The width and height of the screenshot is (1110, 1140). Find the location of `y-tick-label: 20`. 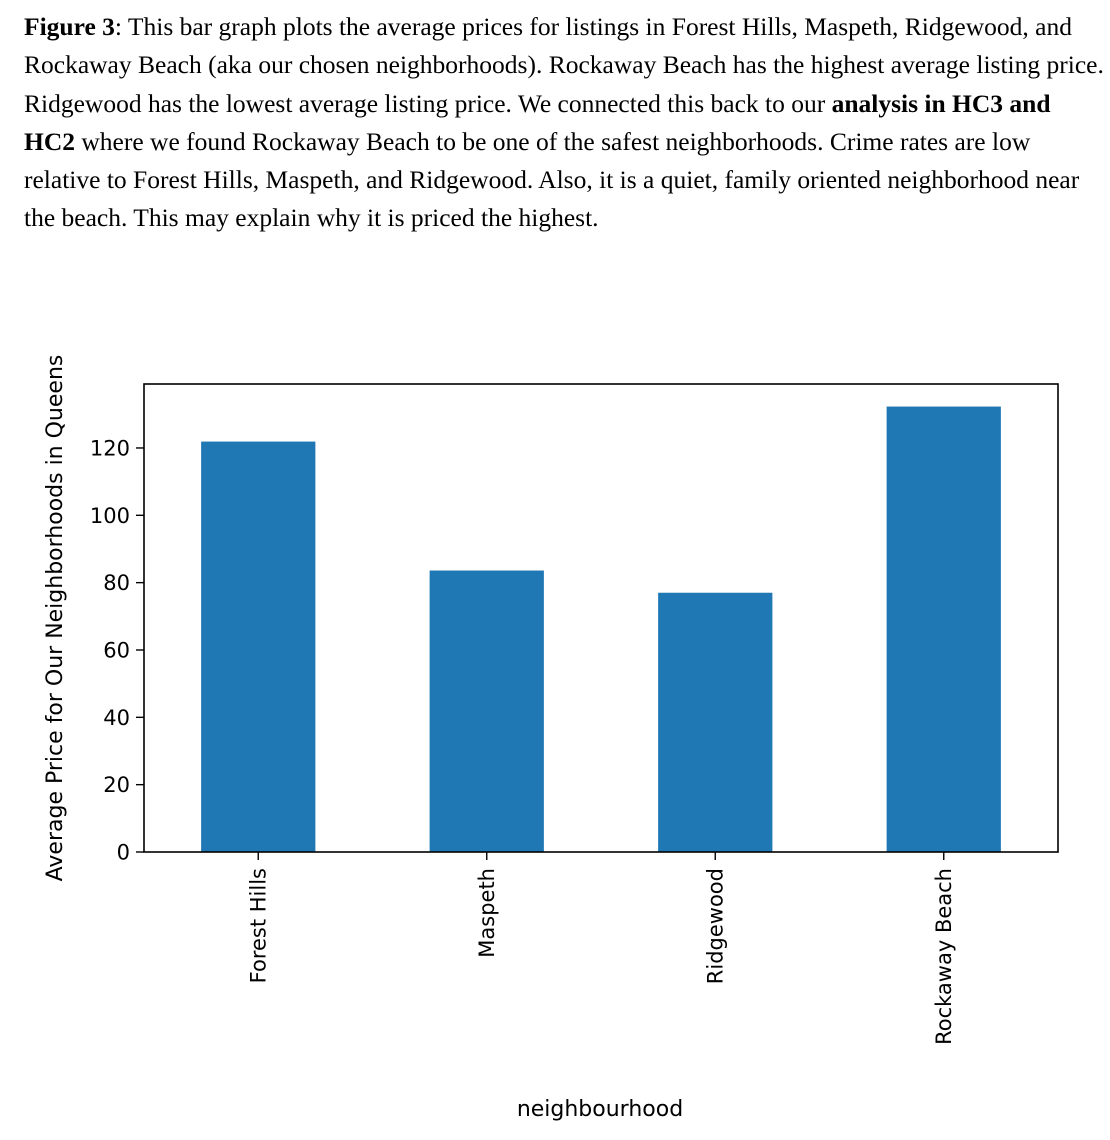

y-tick-label: 20 is located at coordinates (116, 785).